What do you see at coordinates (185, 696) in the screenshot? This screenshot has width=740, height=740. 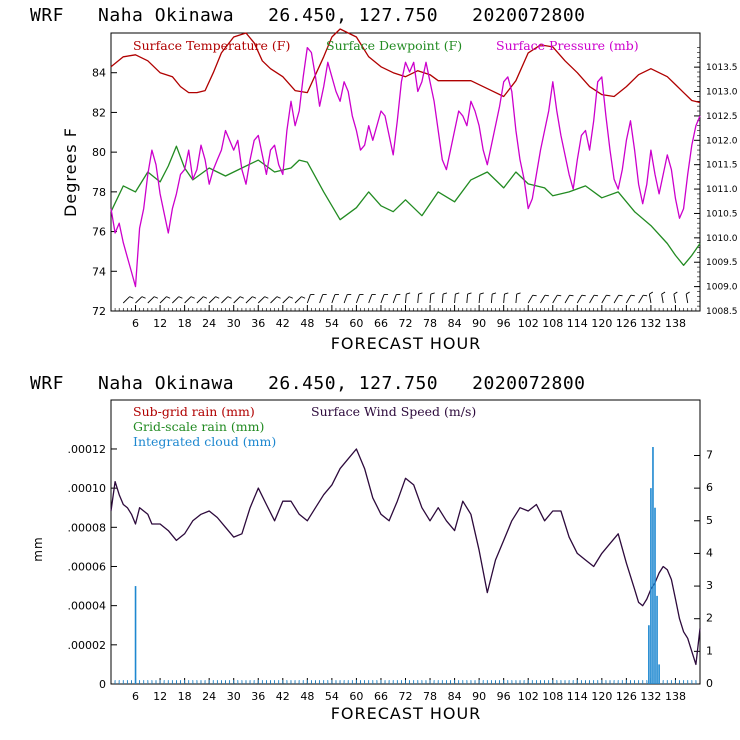 I see `x-tick-label: 18` at bounding box center [185, 696].